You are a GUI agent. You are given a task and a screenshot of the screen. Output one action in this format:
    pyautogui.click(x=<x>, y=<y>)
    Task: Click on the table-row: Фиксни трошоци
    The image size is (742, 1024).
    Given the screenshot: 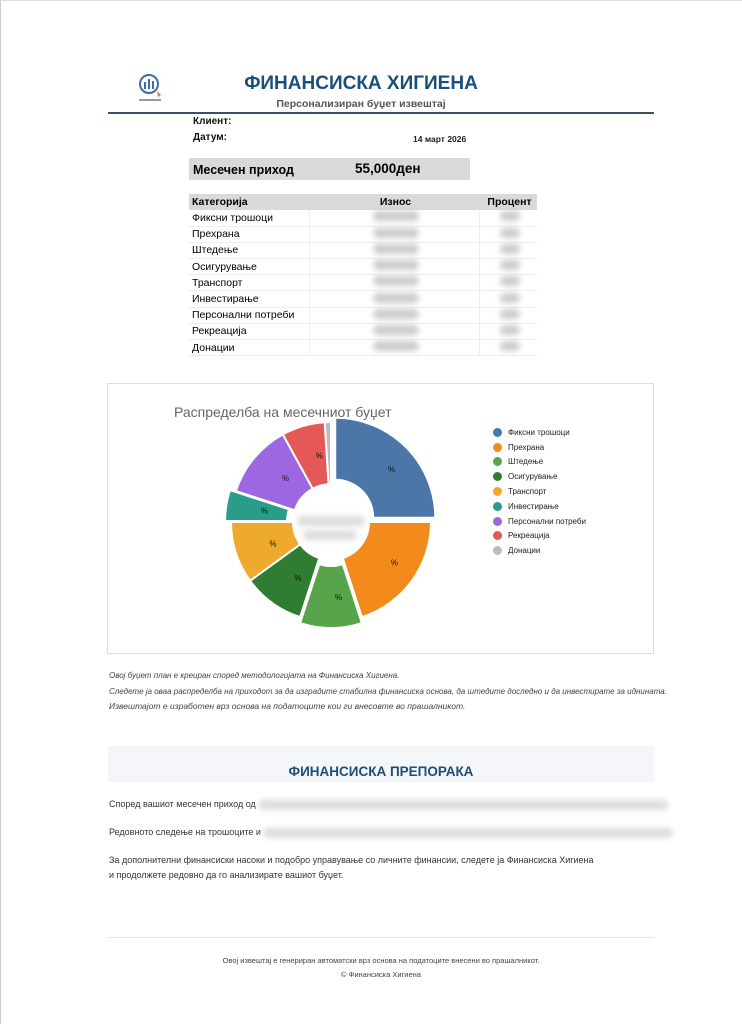 What is the action you would take?
    pyautogui.click(x=363, y=218)
    